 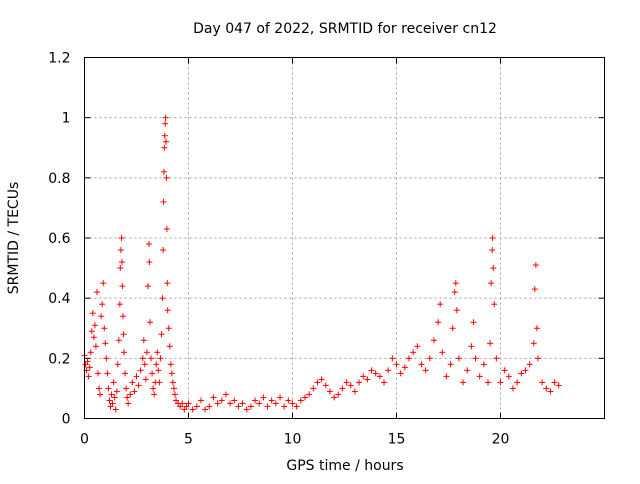 What do you see at coordinates (501, 440) in the screenshot?
I see `x-tick-label: 20` at bounding box center [501, 440].